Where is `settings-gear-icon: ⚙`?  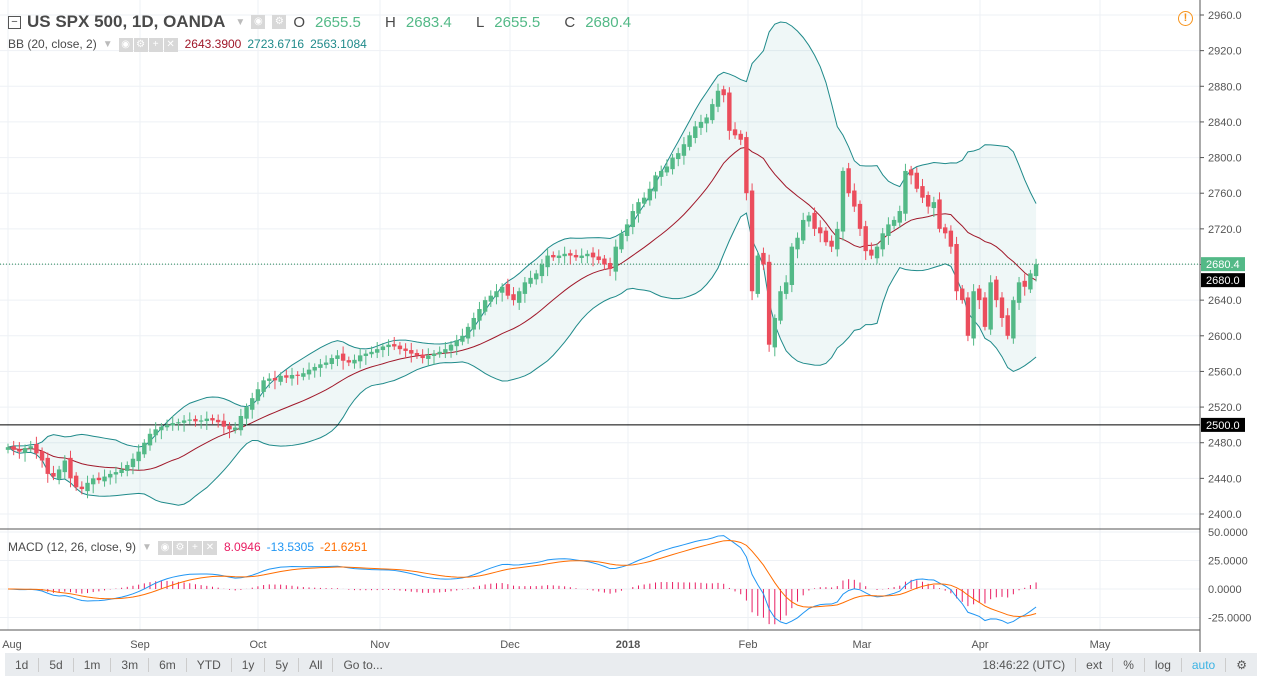 settings-gear-icon: ⚙ is located at coordinates (1241, 664).